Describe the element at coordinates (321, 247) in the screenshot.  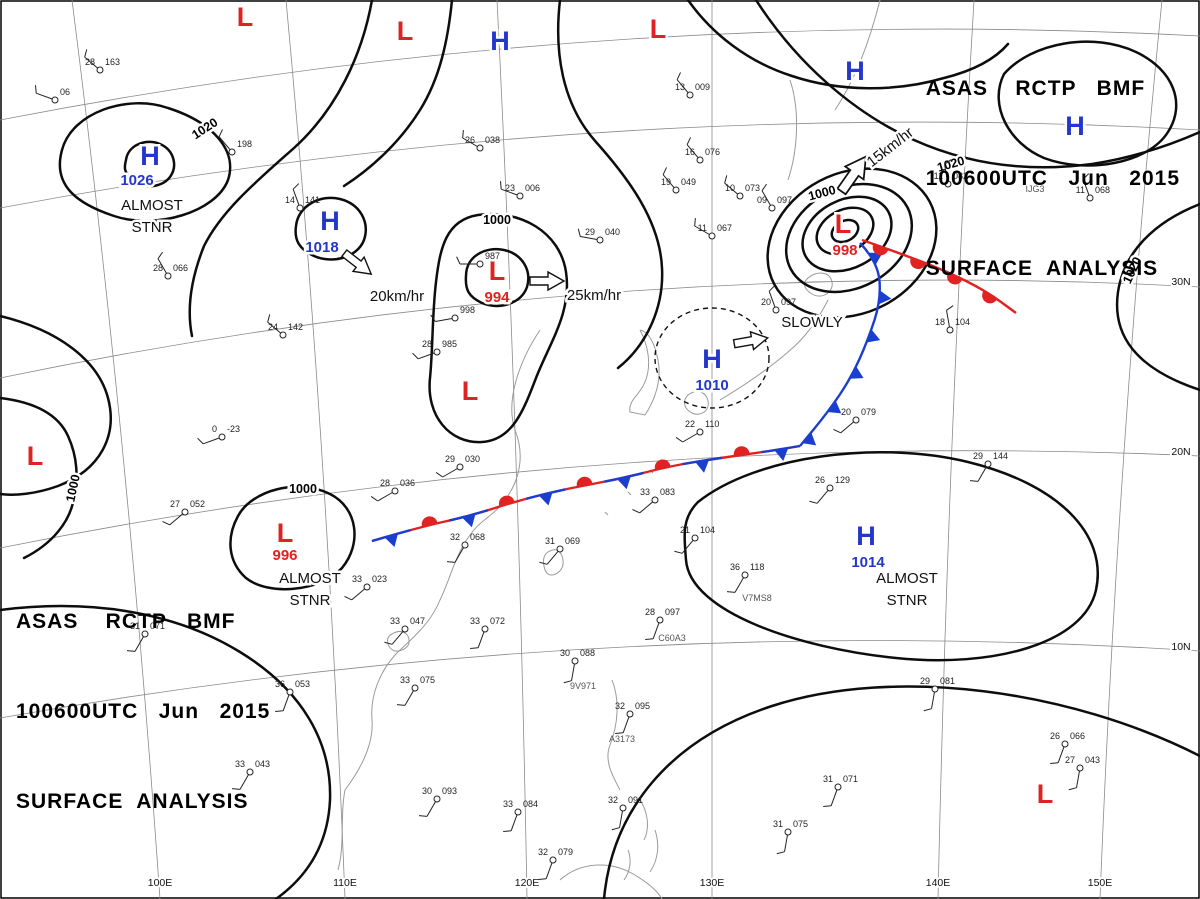
I see `svg-text: 1018` at that location.